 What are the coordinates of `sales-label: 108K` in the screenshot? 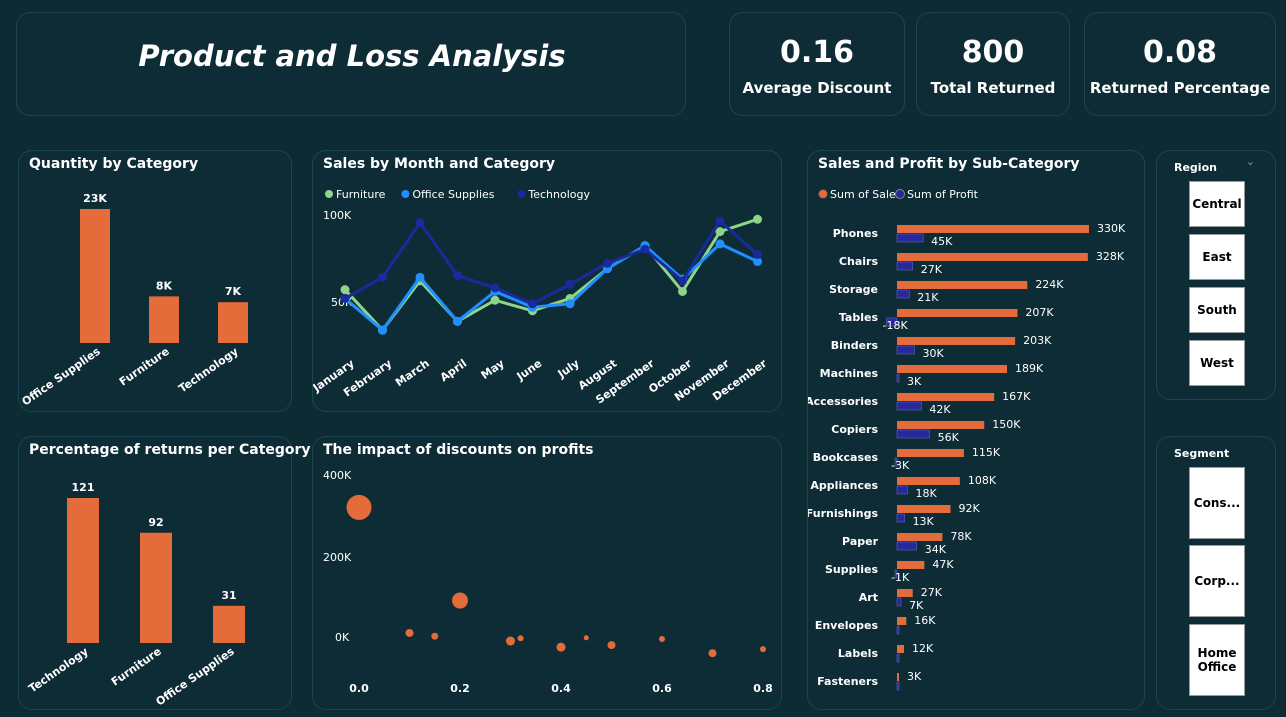 It's located at (982, 480).